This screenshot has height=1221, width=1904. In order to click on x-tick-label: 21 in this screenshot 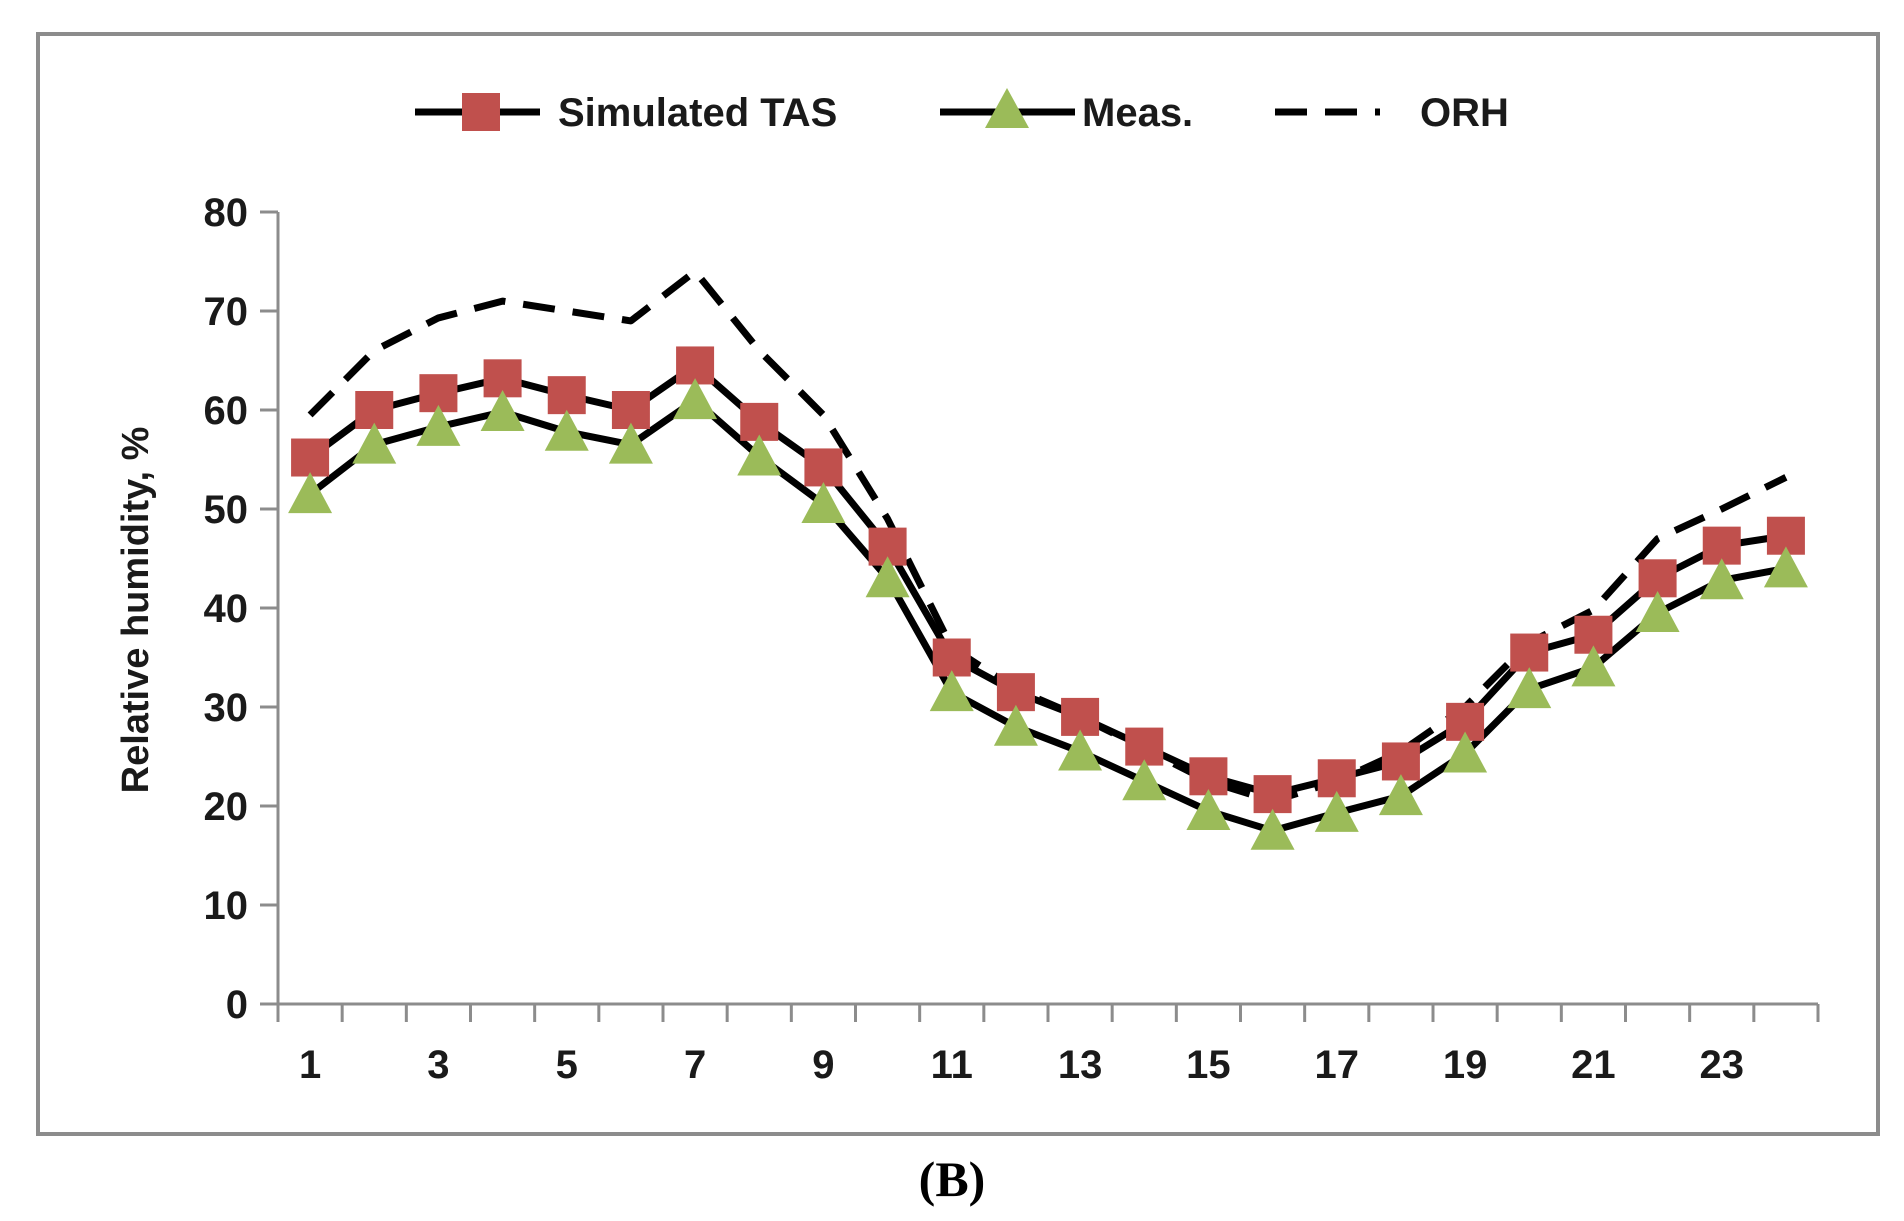, I will do `click(1593, 1065)`.